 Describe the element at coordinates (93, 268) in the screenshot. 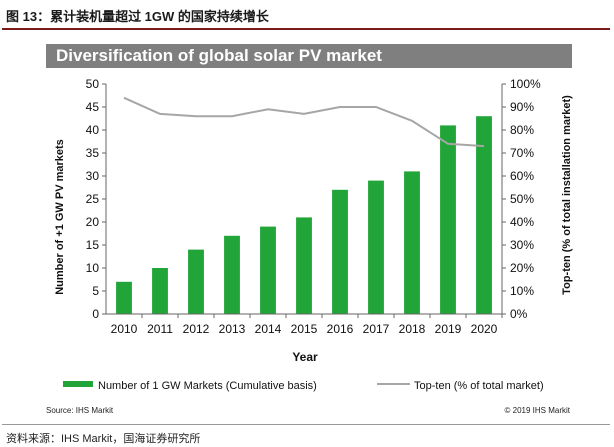

I see `y-tick-label: 10` at that location.